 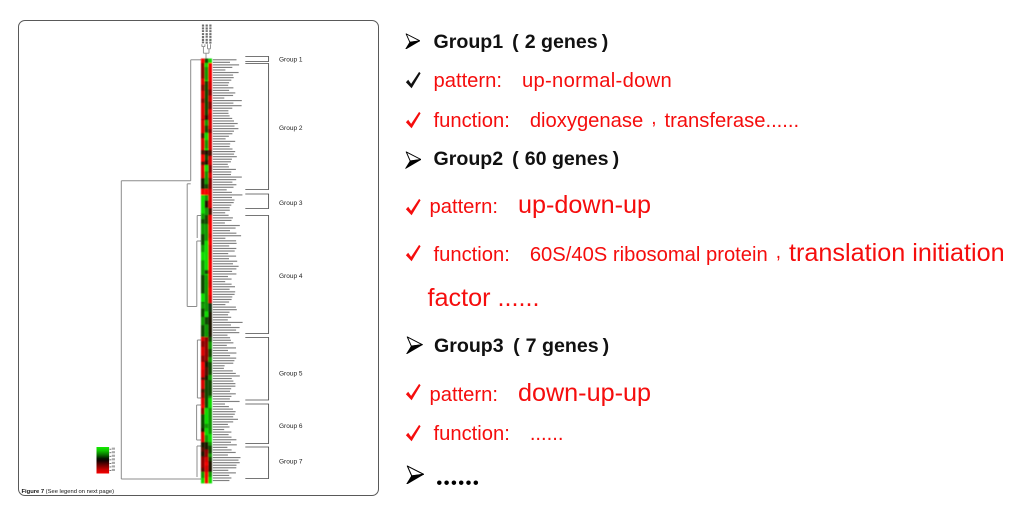 What do you see at coordinates (291, 59) in the screenshot?
I see `svg-text: Group 1` at bounding box center [291, 59].